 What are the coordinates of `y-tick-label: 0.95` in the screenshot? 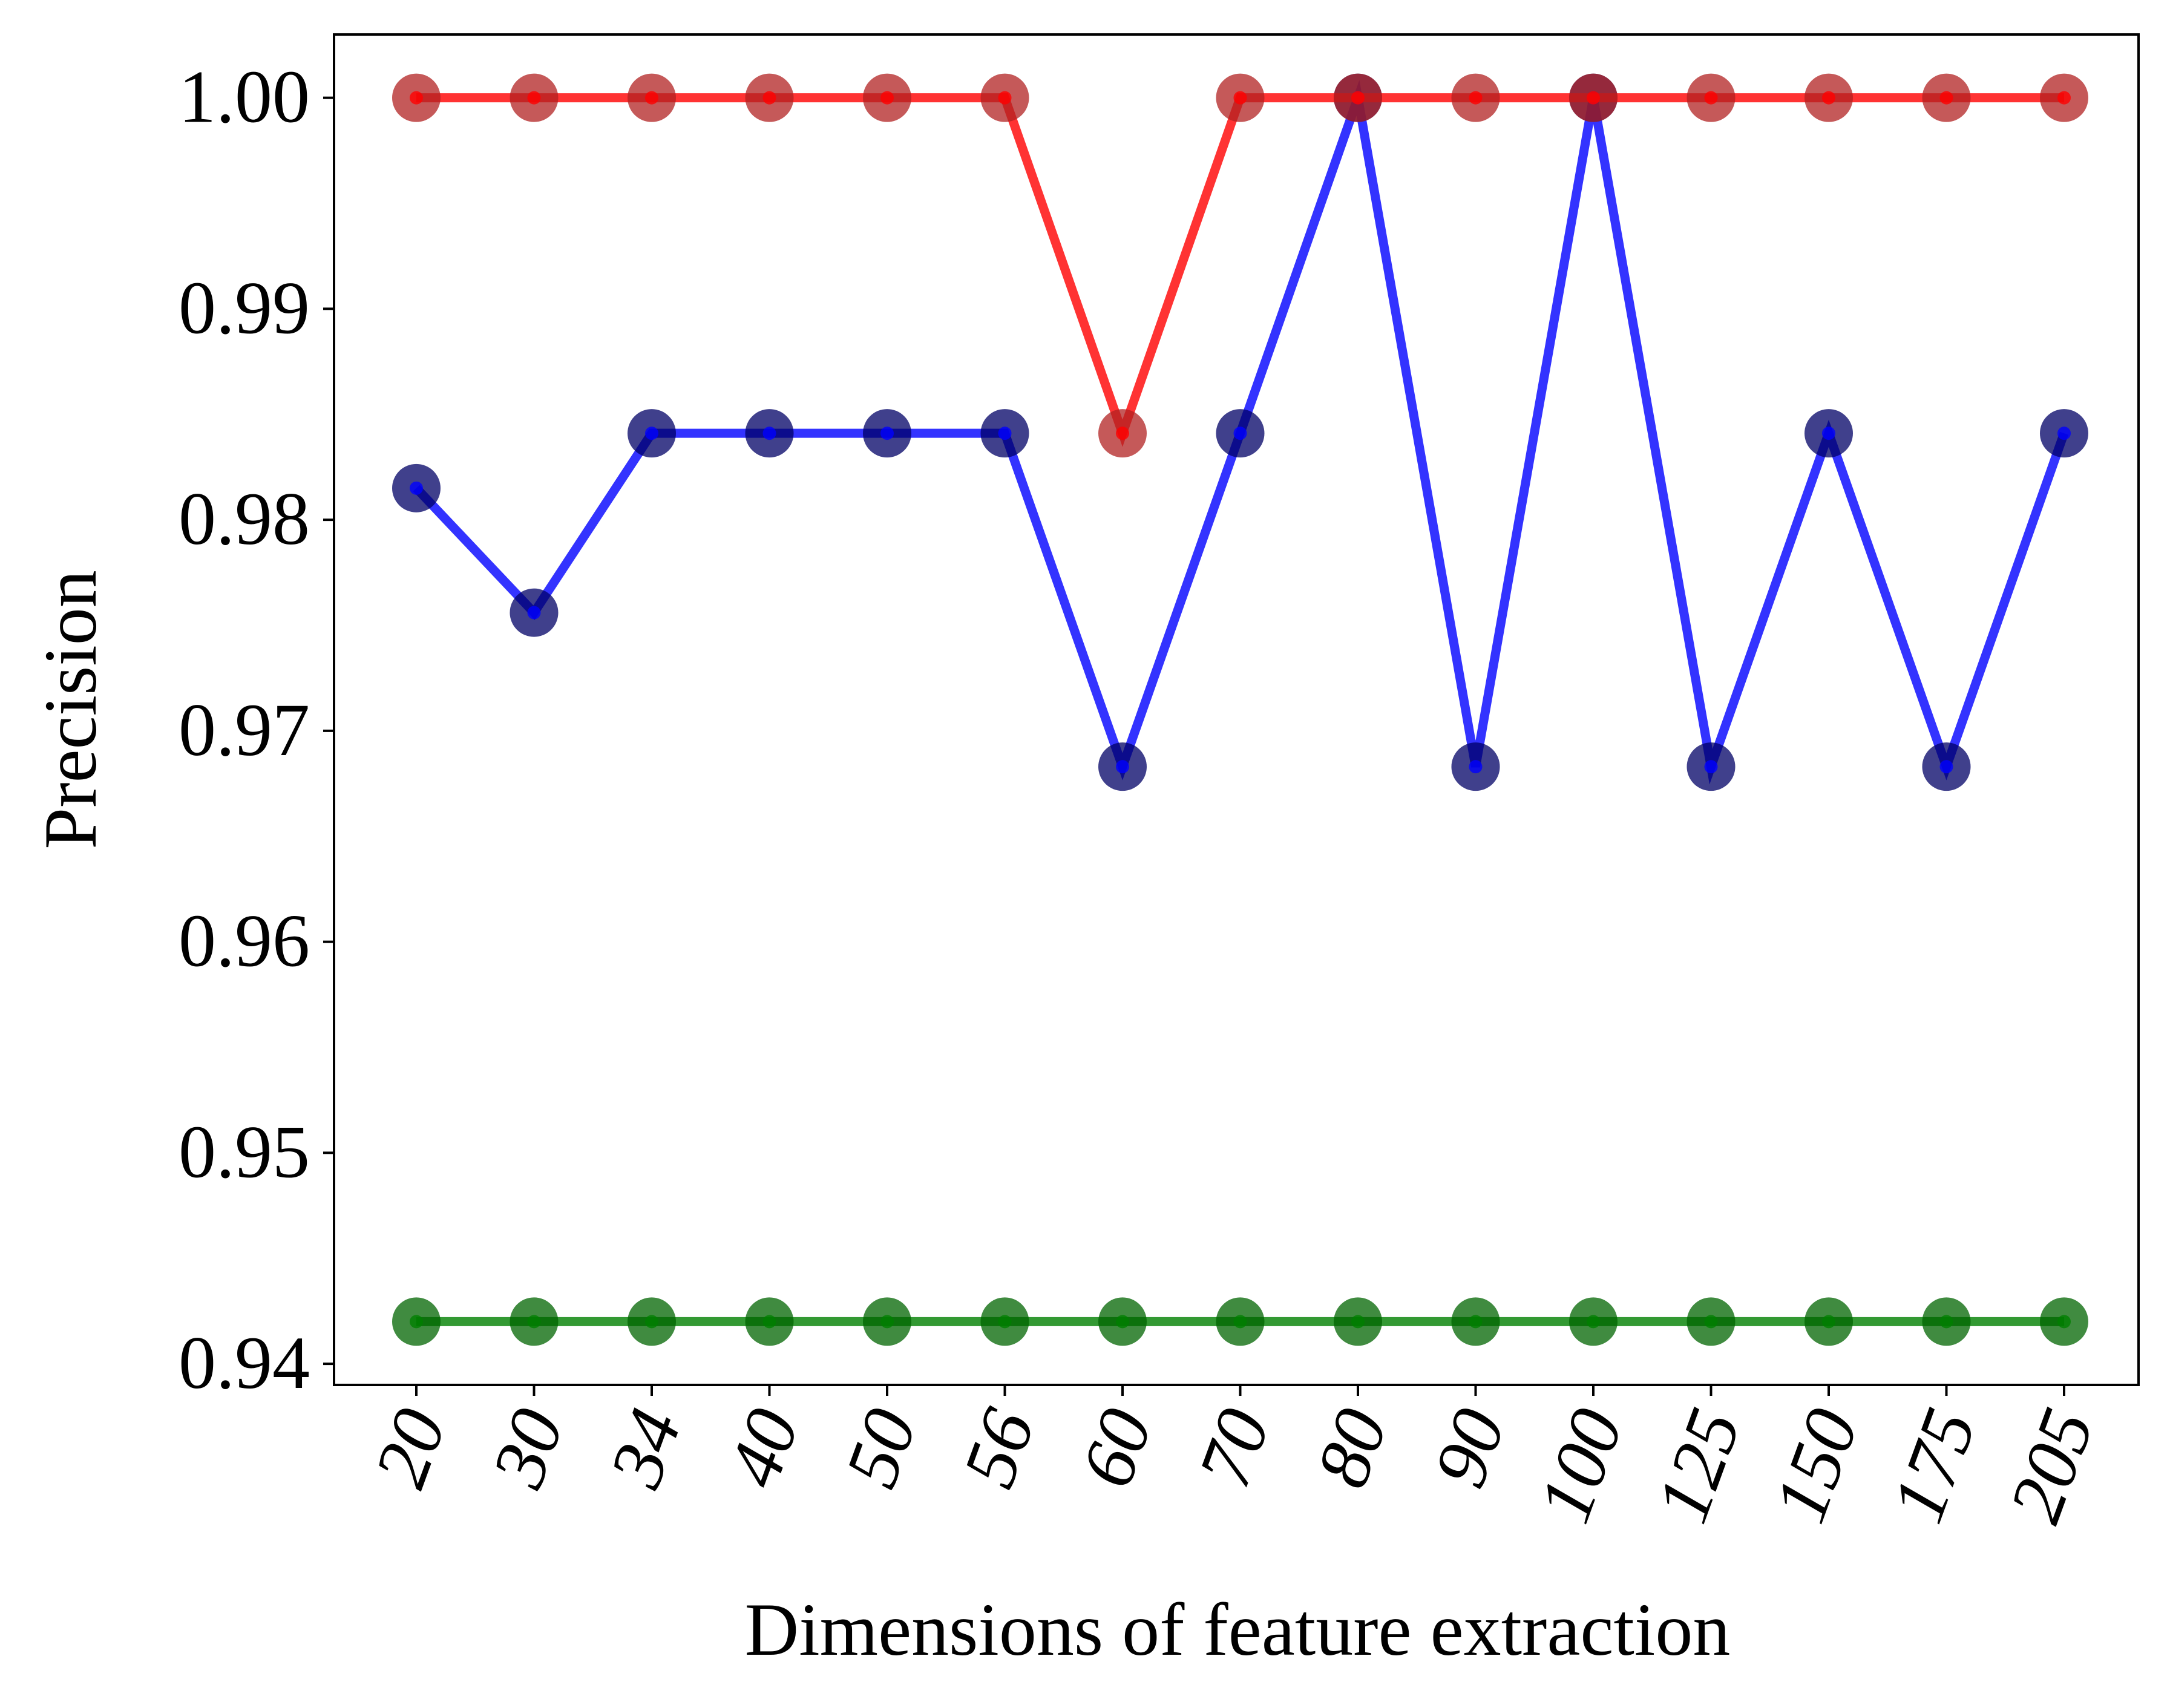 It's located at (244, 1151).